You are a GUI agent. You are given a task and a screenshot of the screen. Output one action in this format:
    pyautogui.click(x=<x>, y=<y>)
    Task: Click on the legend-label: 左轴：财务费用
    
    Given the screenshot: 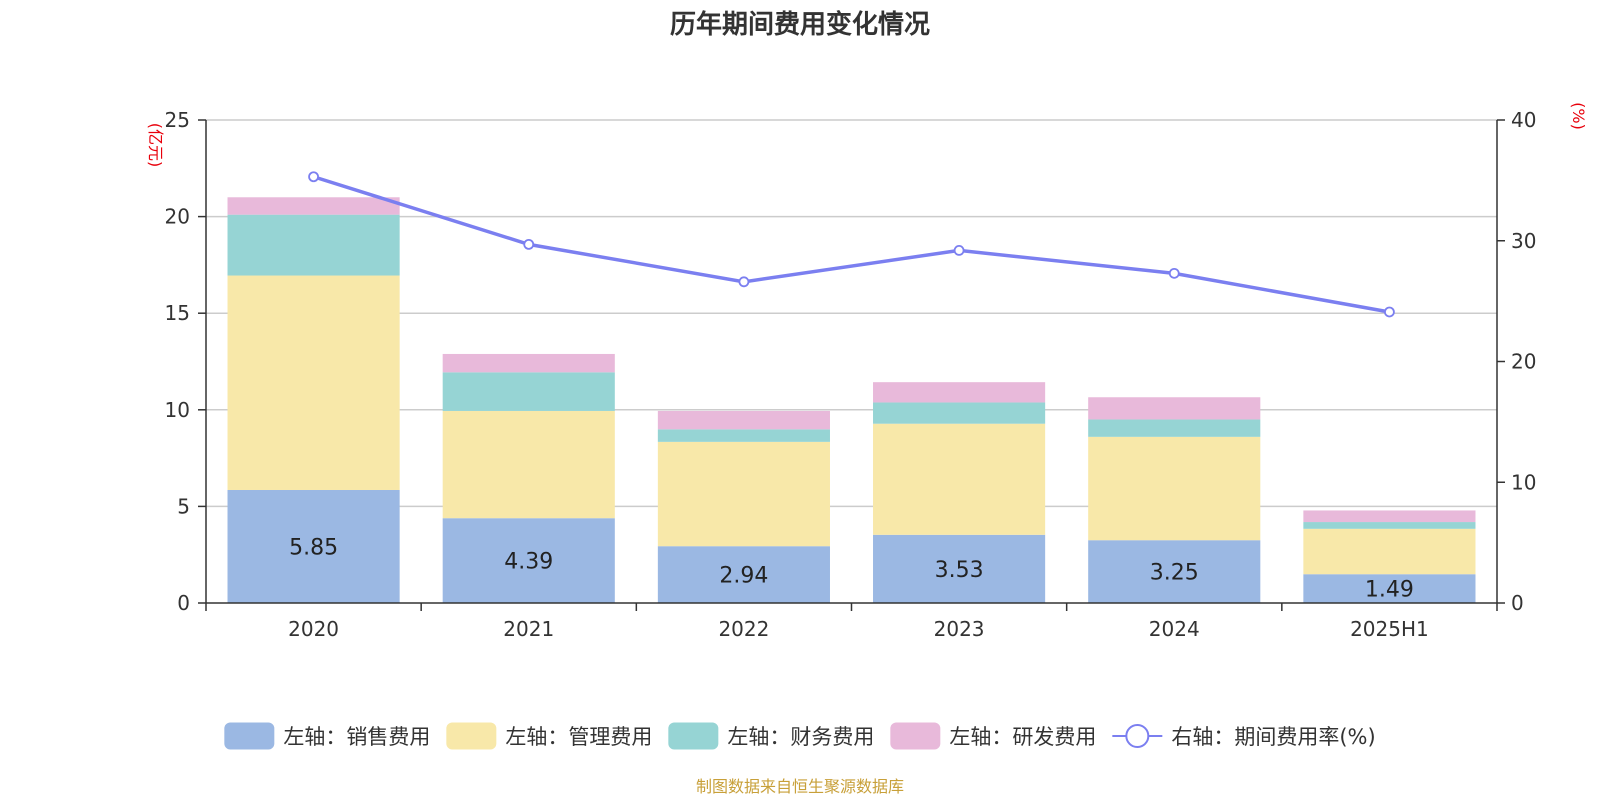 What is the action you would take?
    pyautogui.click(x=800, y=737)
    